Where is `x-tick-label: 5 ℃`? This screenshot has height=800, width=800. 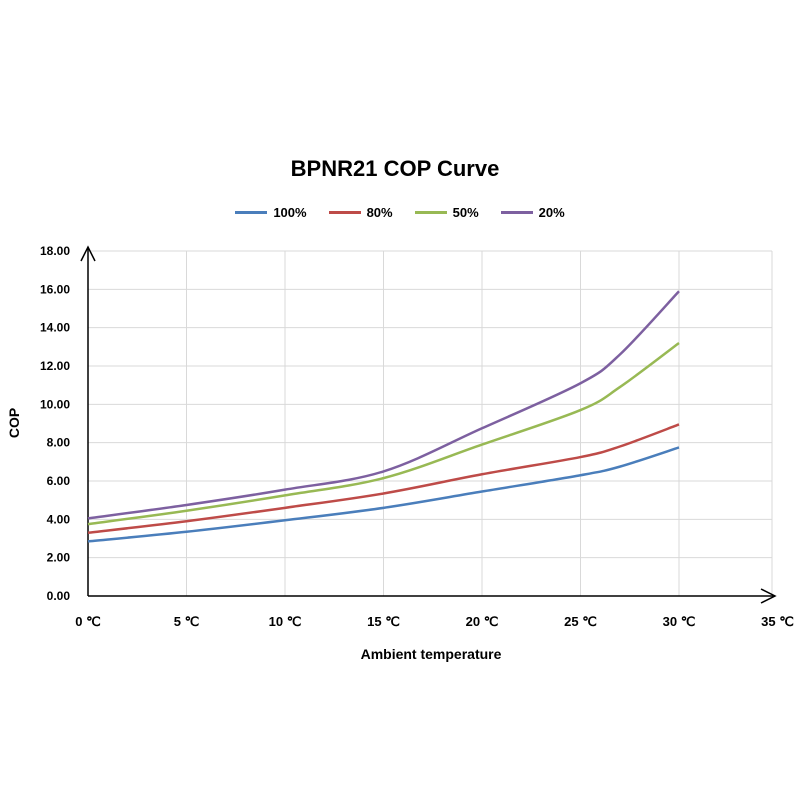
x-tick-label: 5 ℃ is located at coordinates (186, 621).